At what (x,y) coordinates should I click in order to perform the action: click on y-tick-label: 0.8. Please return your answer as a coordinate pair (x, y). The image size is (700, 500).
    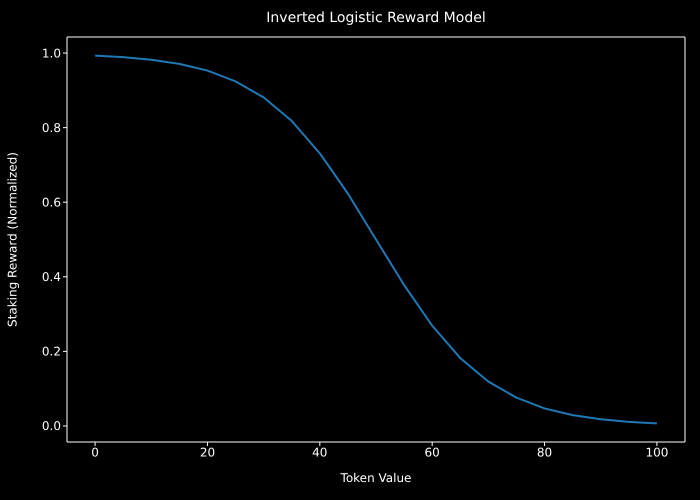
    Looking at the image, I should click on (51, 127).